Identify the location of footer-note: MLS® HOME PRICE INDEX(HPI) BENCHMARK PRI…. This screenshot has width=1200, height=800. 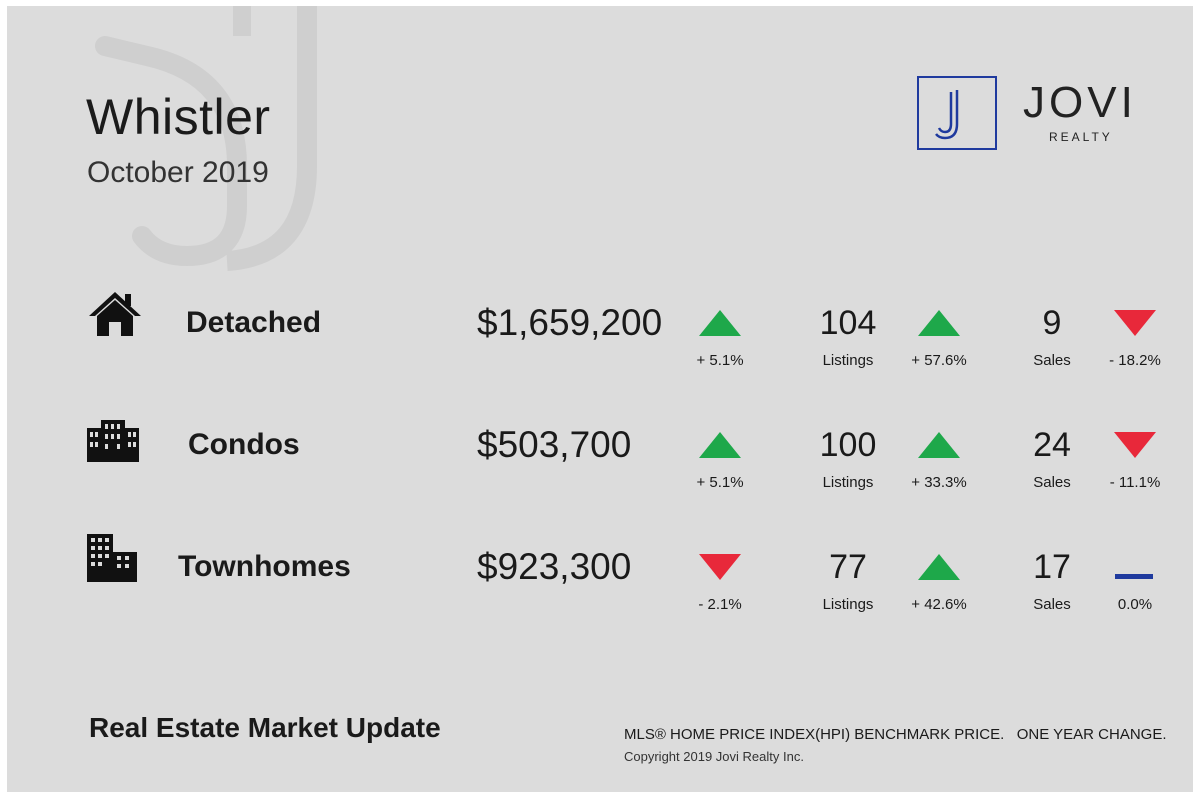
(895, 734).